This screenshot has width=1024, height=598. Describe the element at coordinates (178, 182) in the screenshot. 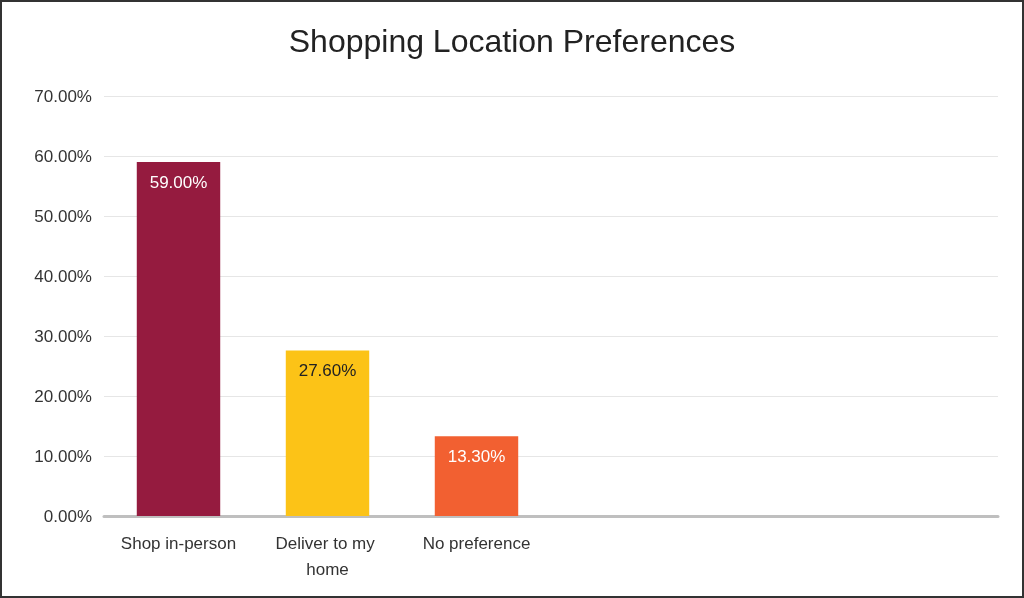

I see `data-label: 59.00%` at that location.